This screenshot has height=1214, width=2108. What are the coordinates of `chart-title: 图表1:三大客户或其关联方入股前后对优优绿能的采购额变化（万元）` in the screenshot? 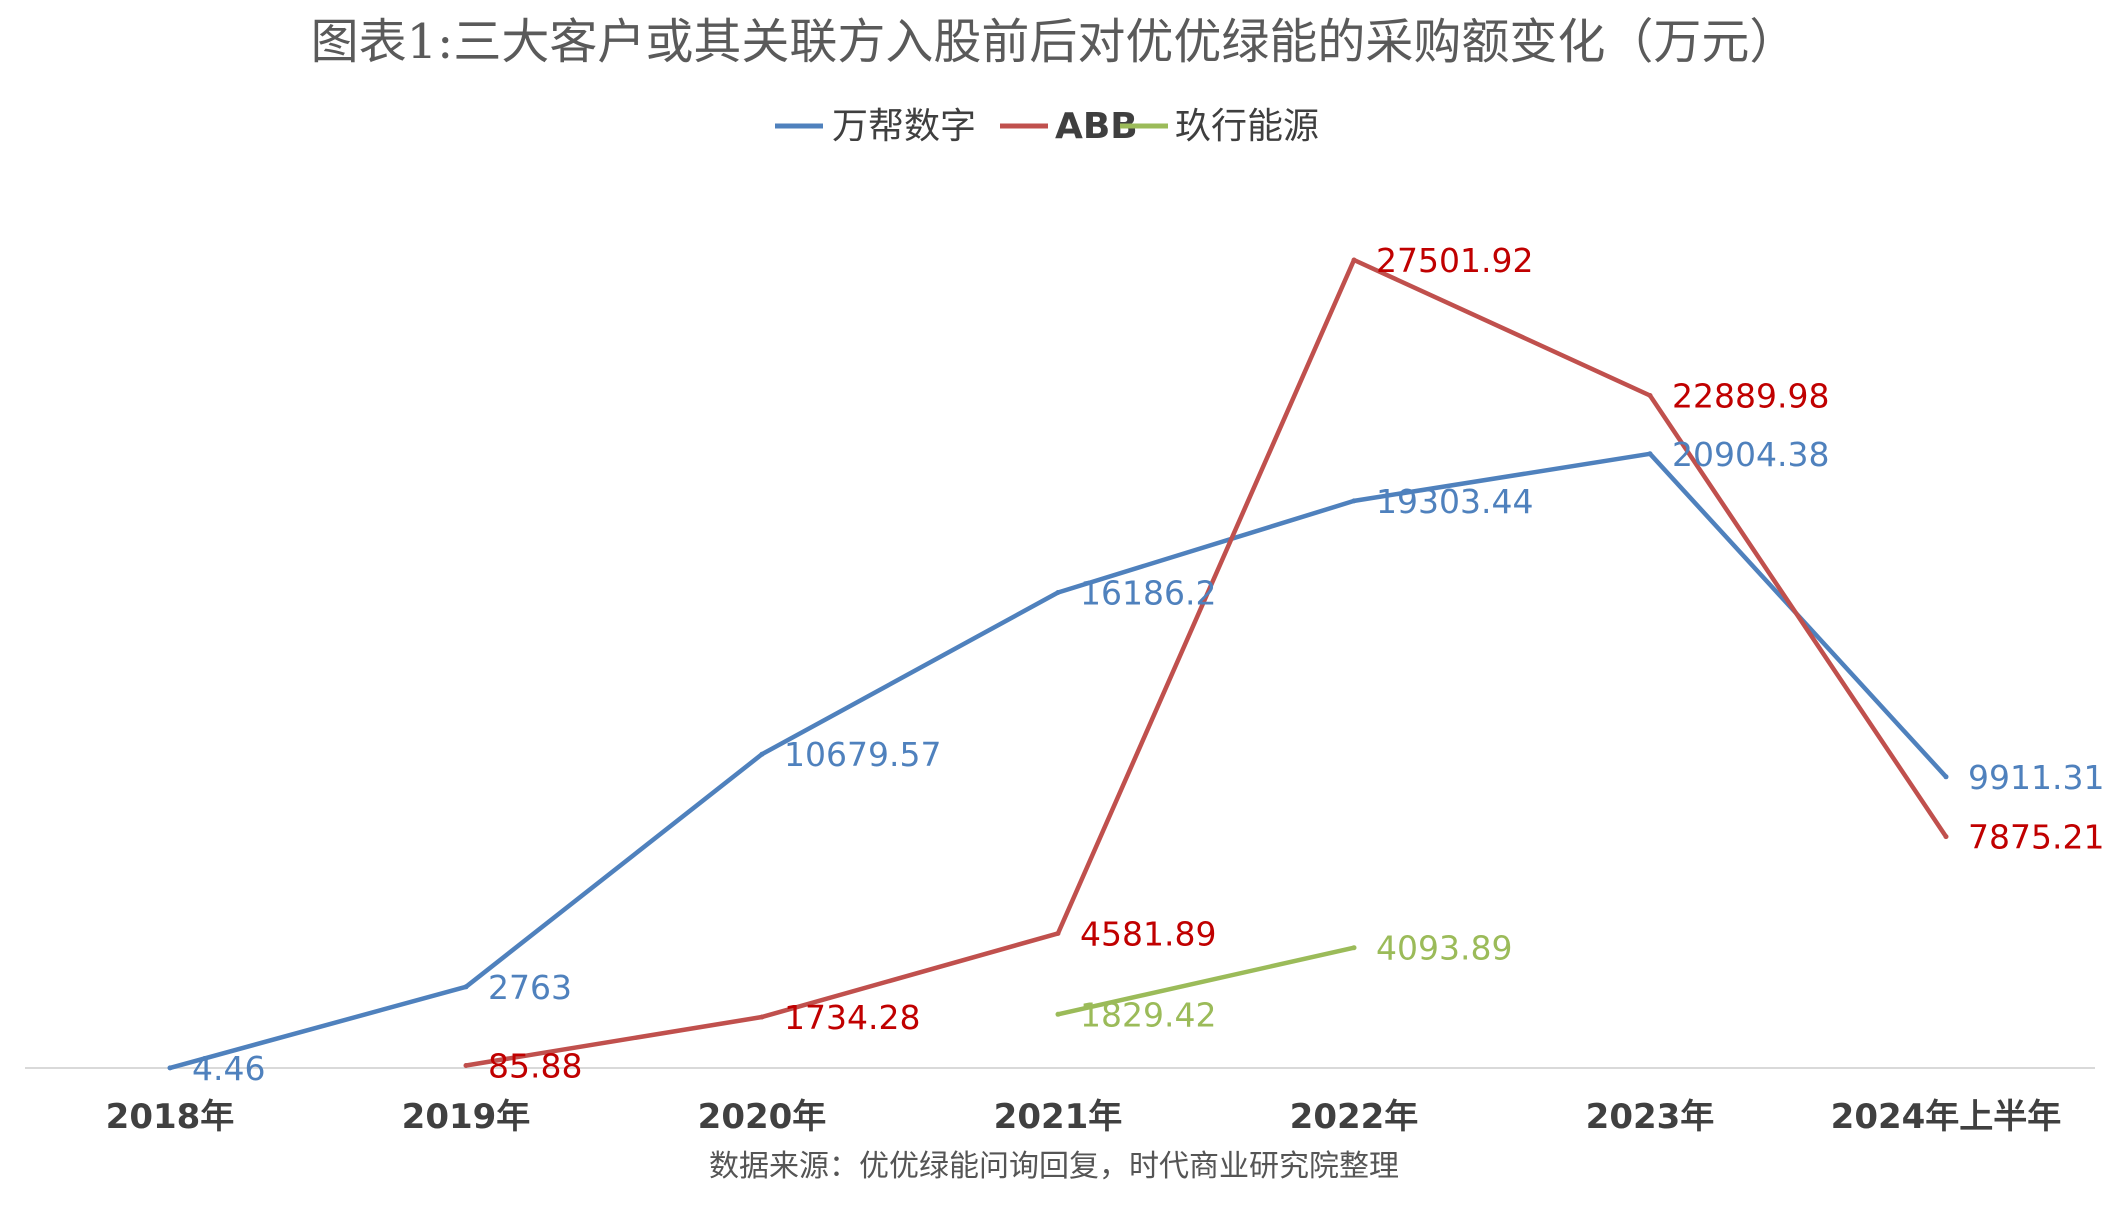 It's located at (1054, 42).